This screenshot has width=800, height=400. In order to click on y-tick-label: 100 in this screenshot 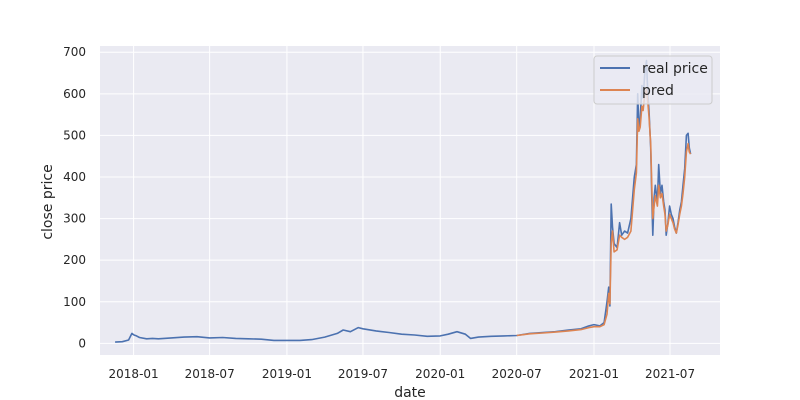, I will do `click(74, 302)`.